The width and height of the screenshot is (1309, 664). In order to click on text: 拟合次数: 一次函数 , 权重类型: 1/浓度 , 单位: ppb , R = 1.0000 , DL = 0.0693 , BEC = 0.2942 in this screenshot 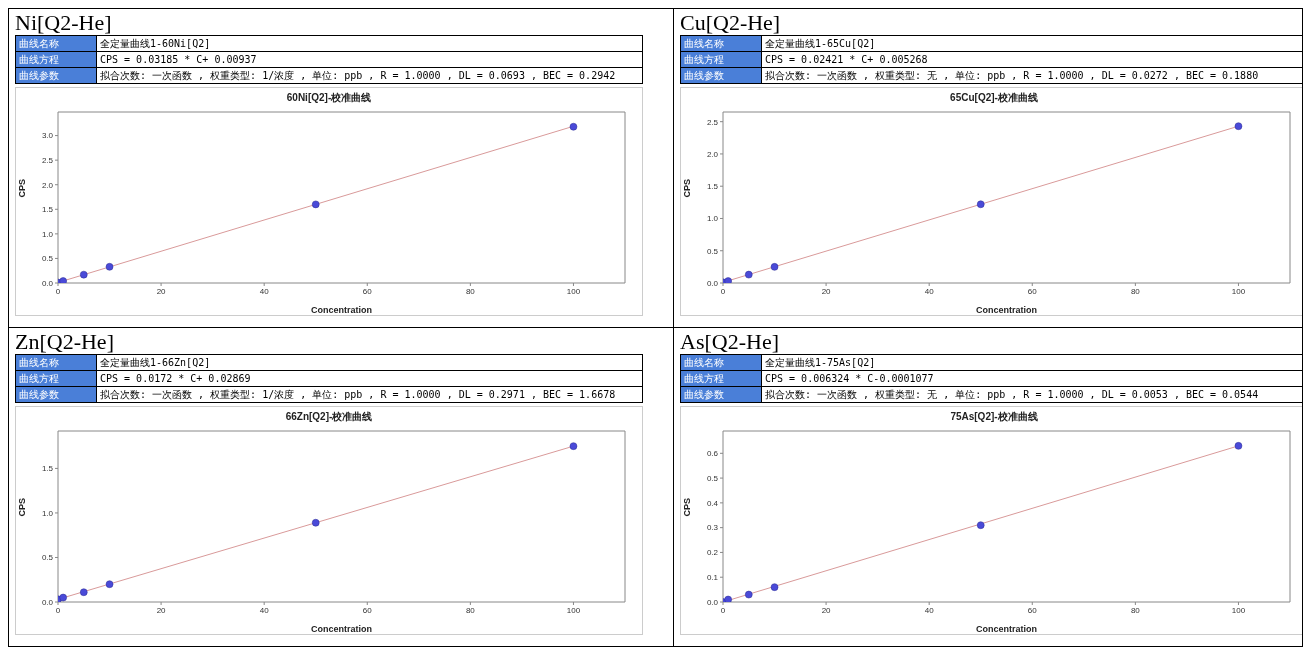, I will do `click(369, 75)`.